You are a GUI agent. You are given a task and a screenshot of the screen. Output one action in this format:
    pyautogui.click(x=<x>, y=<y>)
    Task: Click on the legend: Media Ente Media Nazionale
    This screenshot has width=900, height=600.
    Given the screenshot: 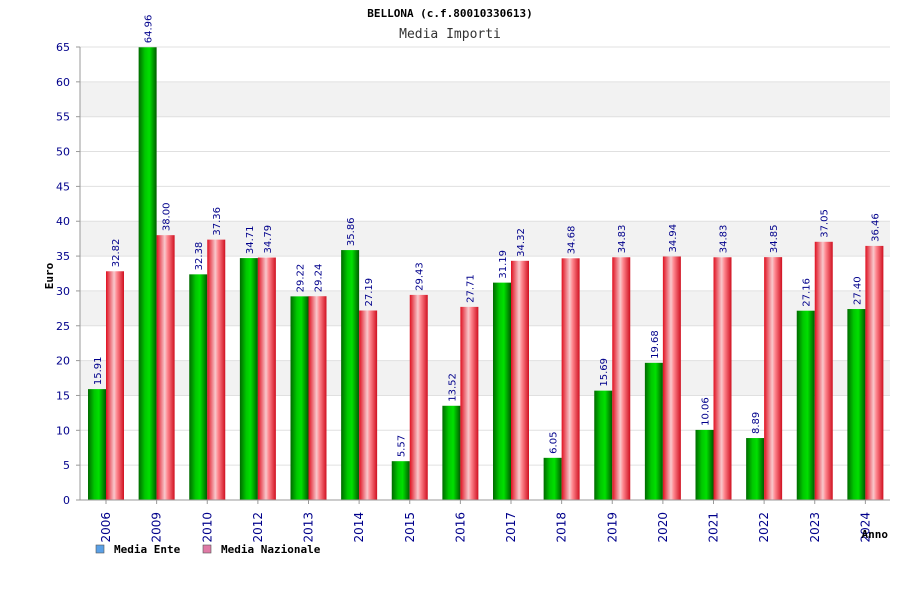 What is the action you would take?
    pyautogui.click(x=208, y=549)
    